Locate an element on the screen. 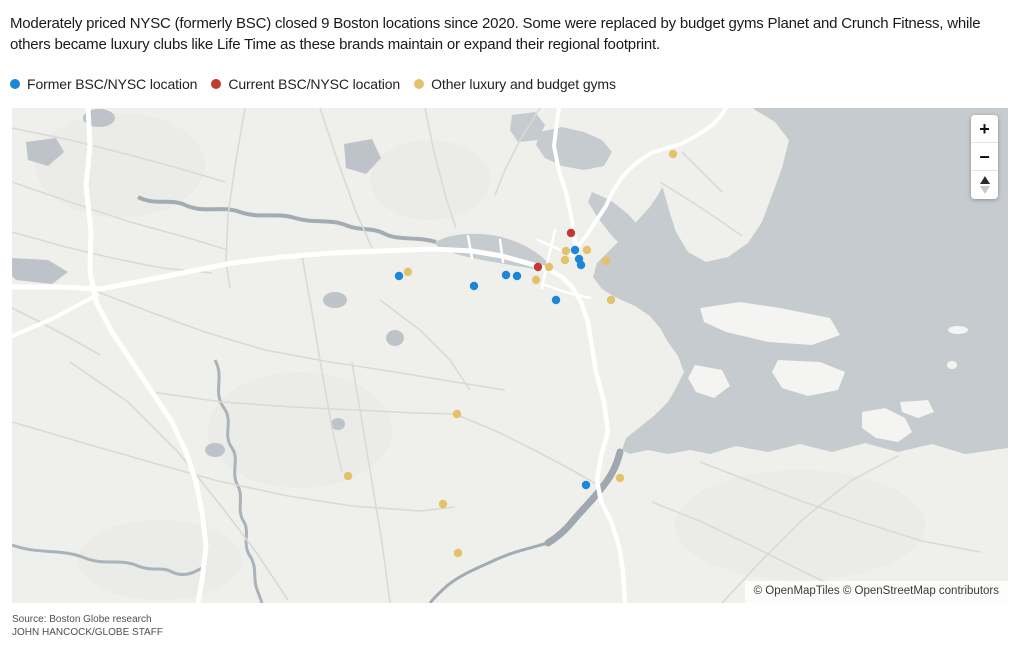  map-zoom-control: + − is located at coordinates (984, 157).